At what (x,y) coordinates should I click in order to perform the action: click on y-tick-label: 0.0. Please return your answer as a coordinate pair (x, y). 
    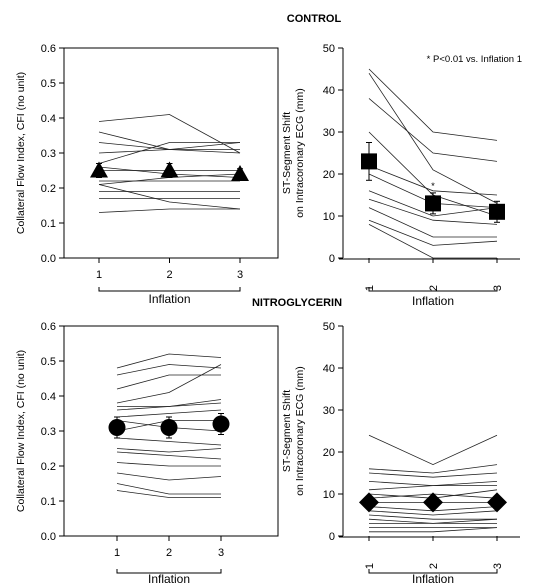
    Looking at the image, I should click on (48, 537).